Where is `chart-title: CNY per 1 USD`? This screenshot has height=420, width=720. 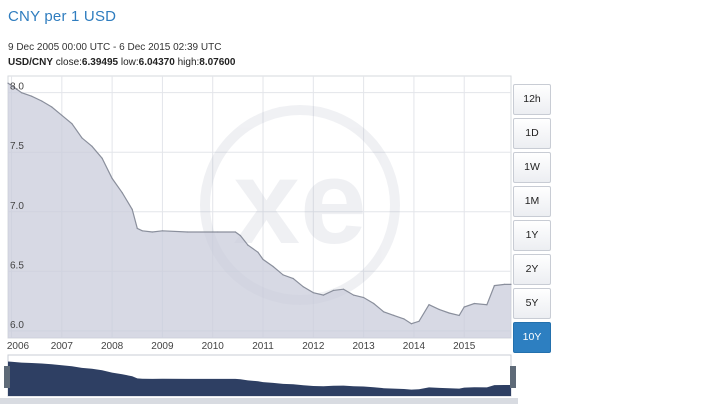 chart-title: CNY per 1 USD is located at coordinates (62, 16).